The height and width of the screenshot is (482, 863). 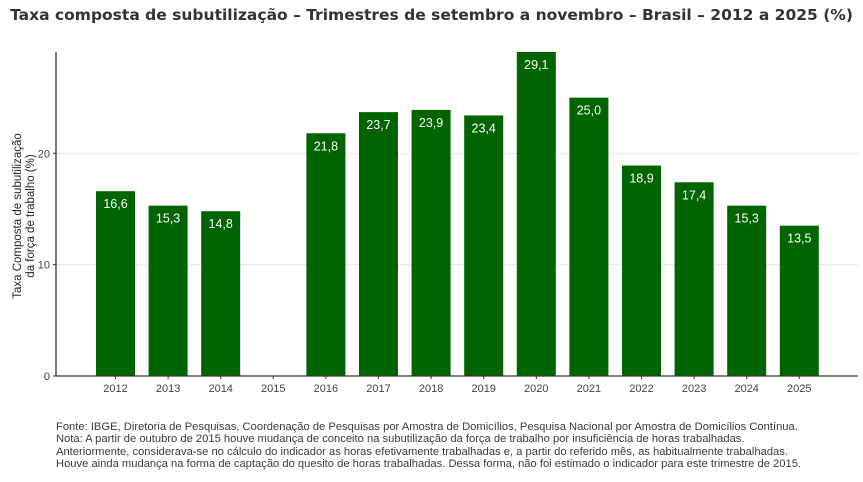 I want to click on bar-value-label-2019: 23,4, so click(x=484, y=128).